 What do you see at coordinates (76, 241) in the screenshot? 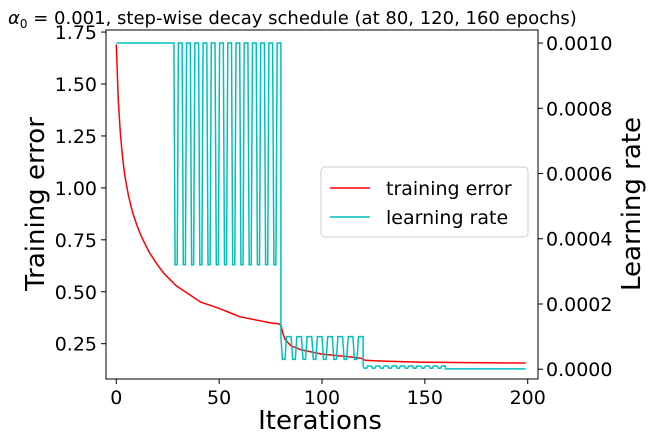
I see `y-left-tick-label: 0.75` at bounding box center [76, 241].